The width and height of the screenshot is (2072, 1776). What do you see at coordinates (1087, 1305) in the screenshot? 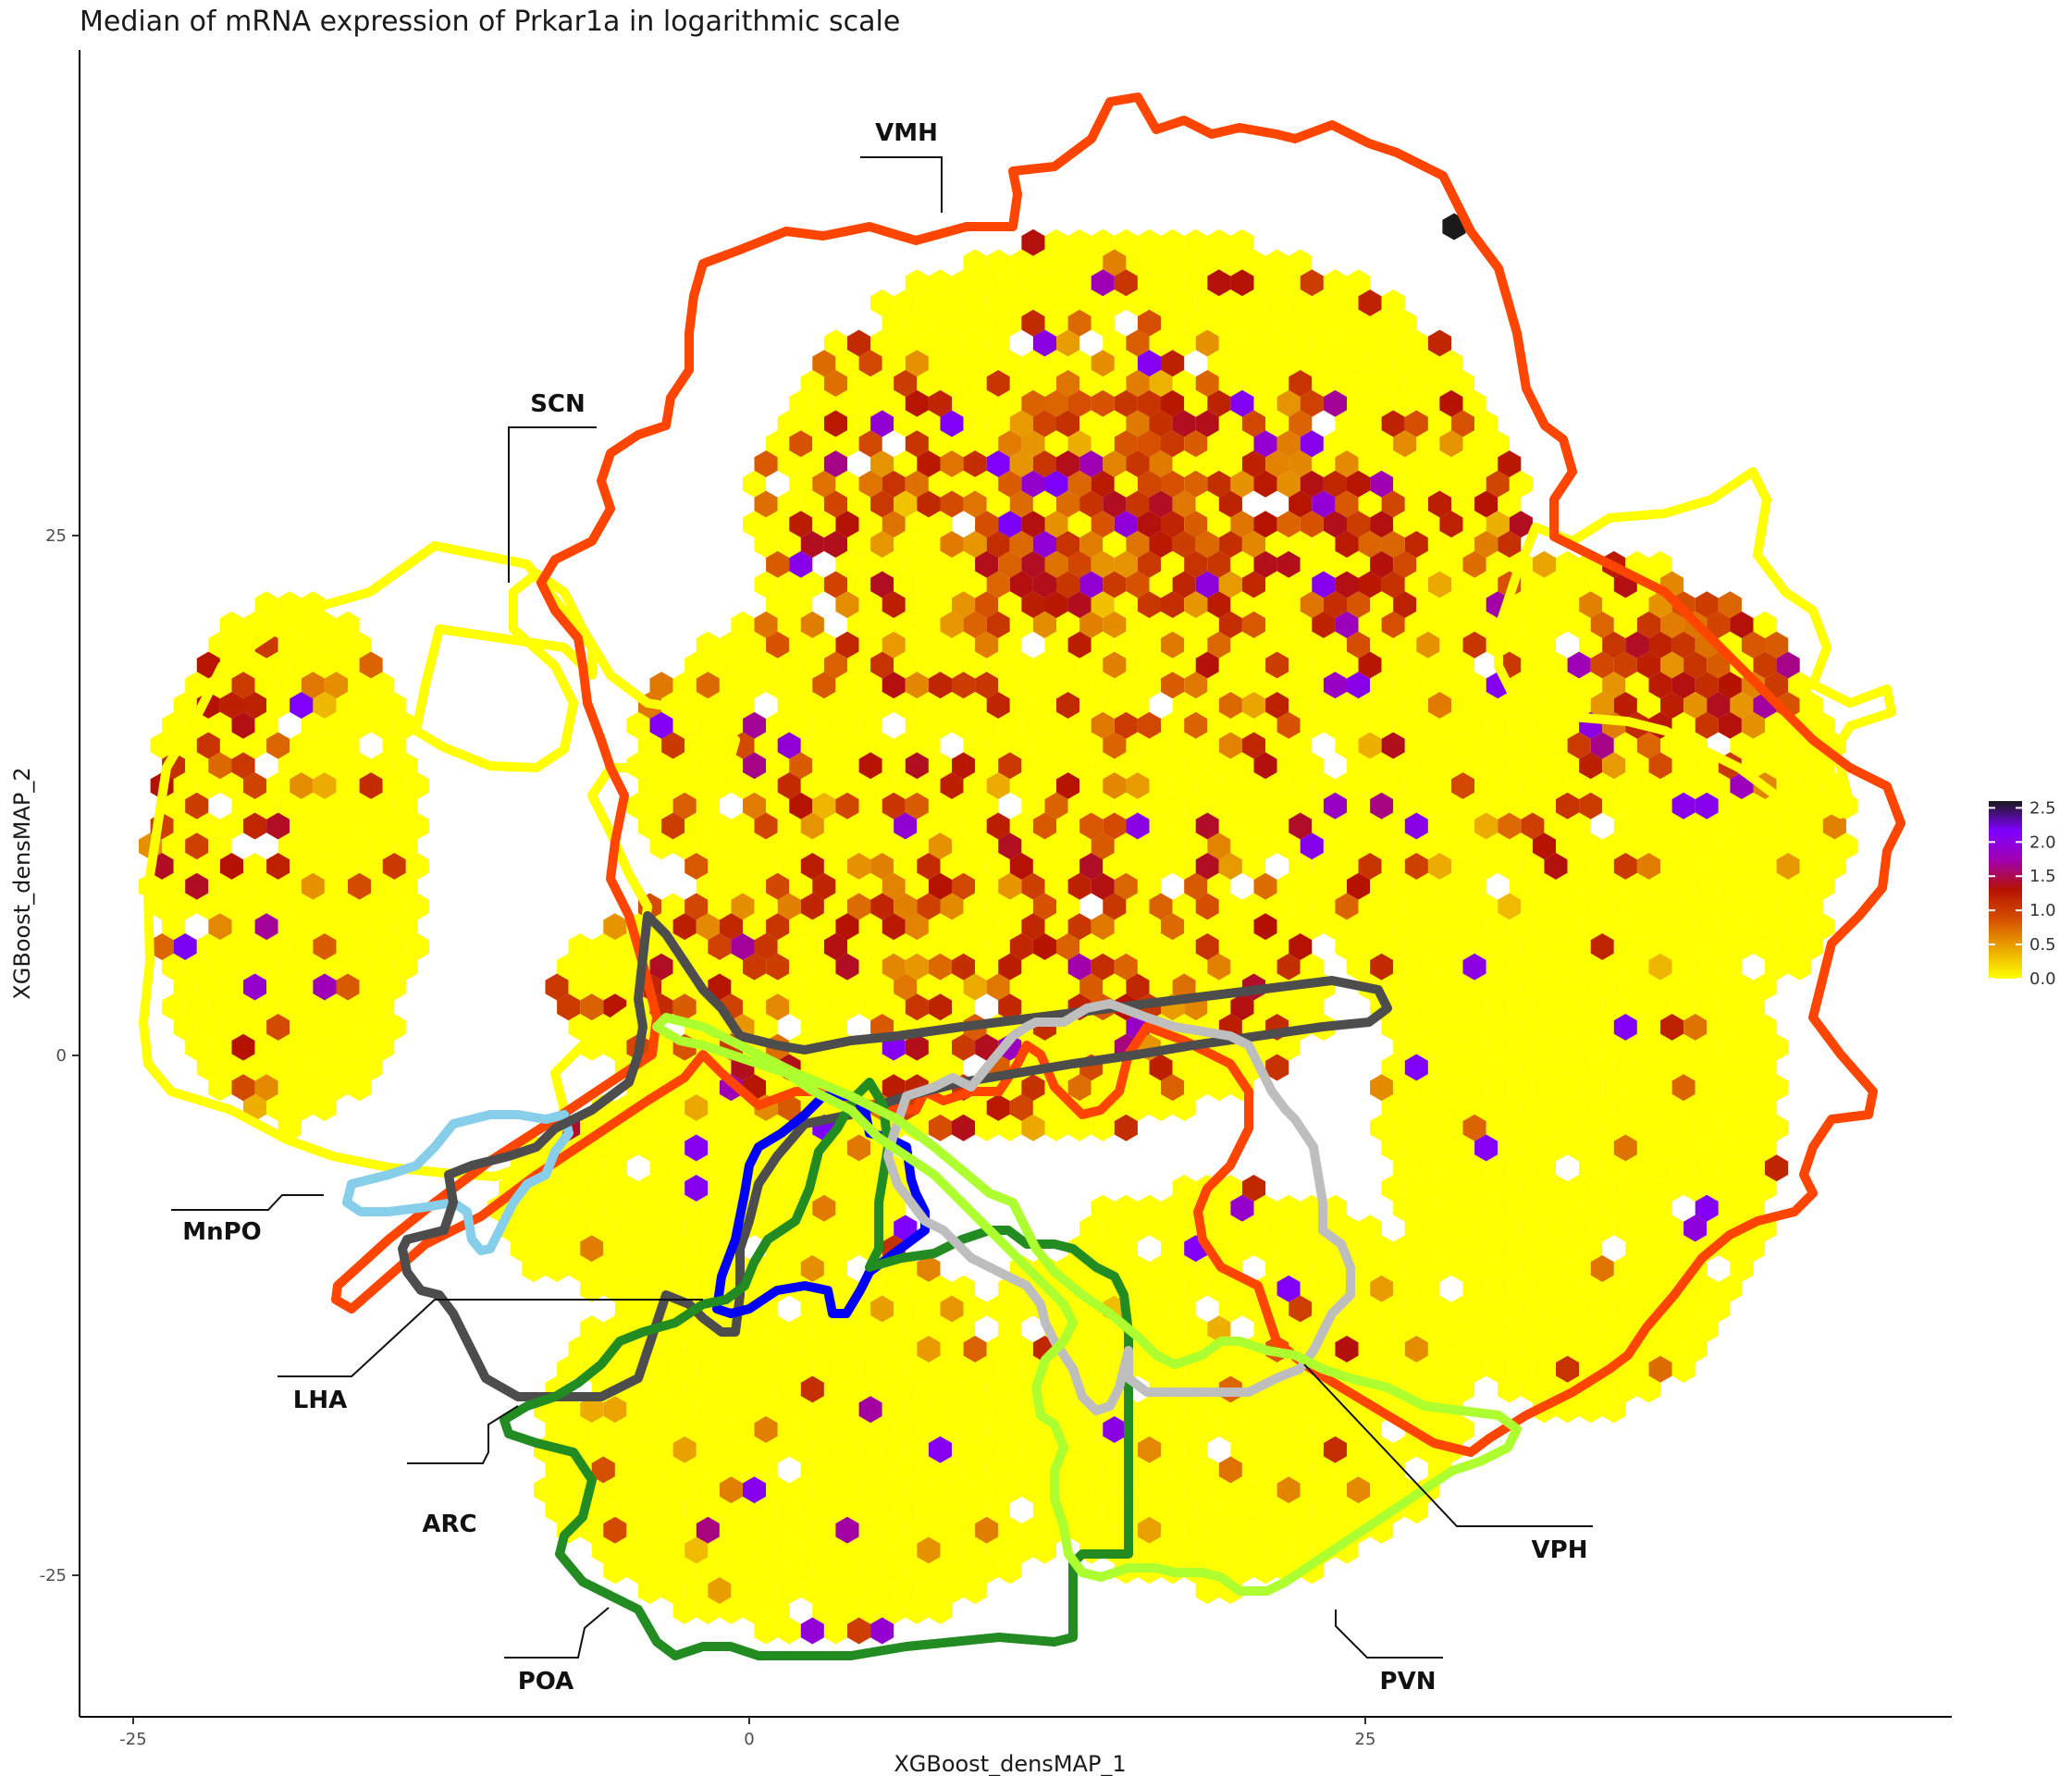
I see `pvn-outline` at bounding box center [1087, 1305].